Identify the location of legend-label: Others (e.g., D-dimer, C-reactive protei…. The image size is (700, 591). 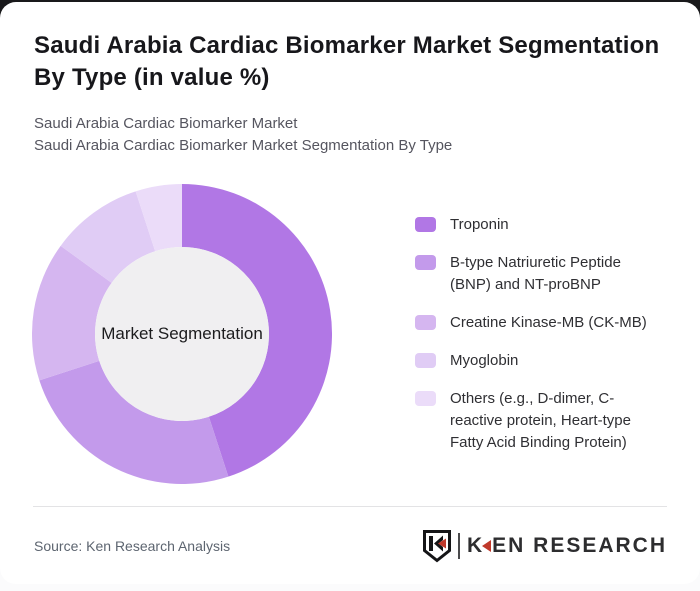
(540, 420).